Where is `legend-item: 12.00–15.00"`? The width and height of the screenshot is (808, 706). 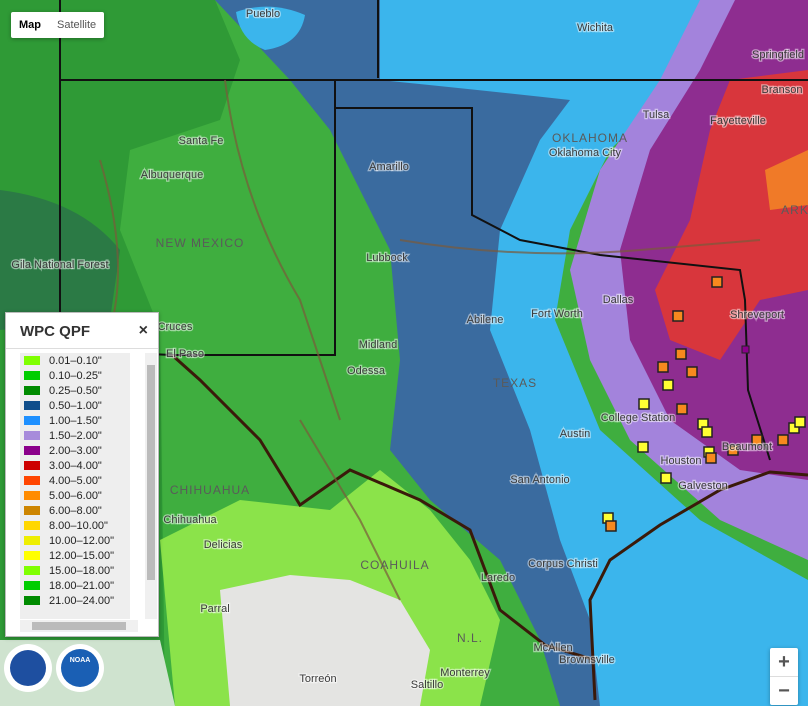 legend-item: 12.00–15.00" is located at coordinates (75, 555).